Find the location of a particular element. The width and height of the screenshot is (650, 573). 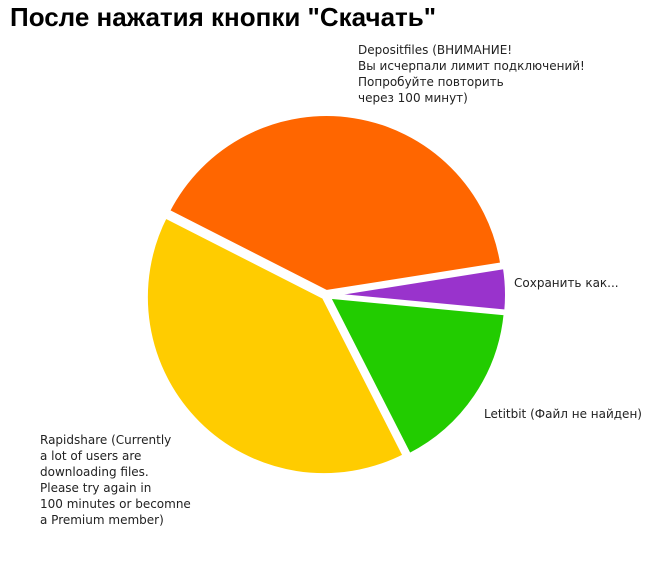

pie-slice is located at coordinates (417, 376).